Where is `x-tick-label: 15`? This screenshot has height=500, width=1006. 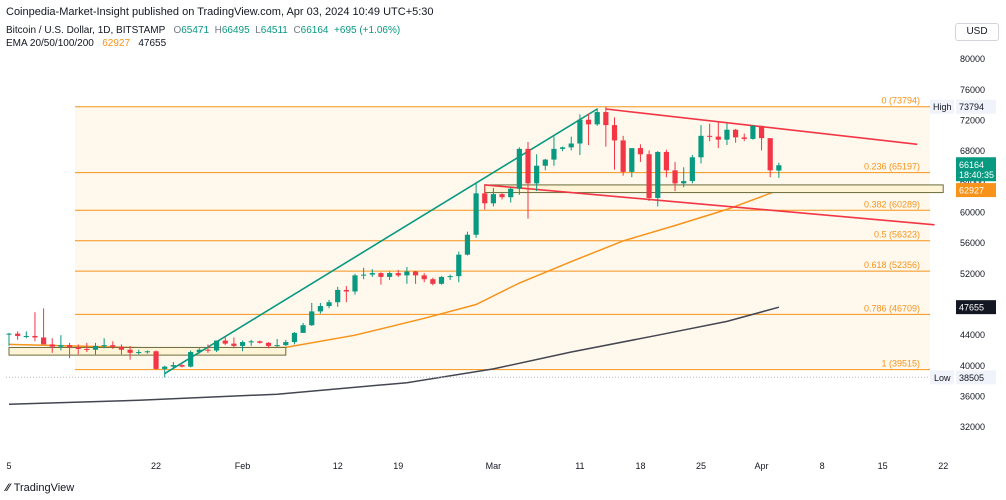
x-tick-label: 15 is located at coordinates (883, 466).